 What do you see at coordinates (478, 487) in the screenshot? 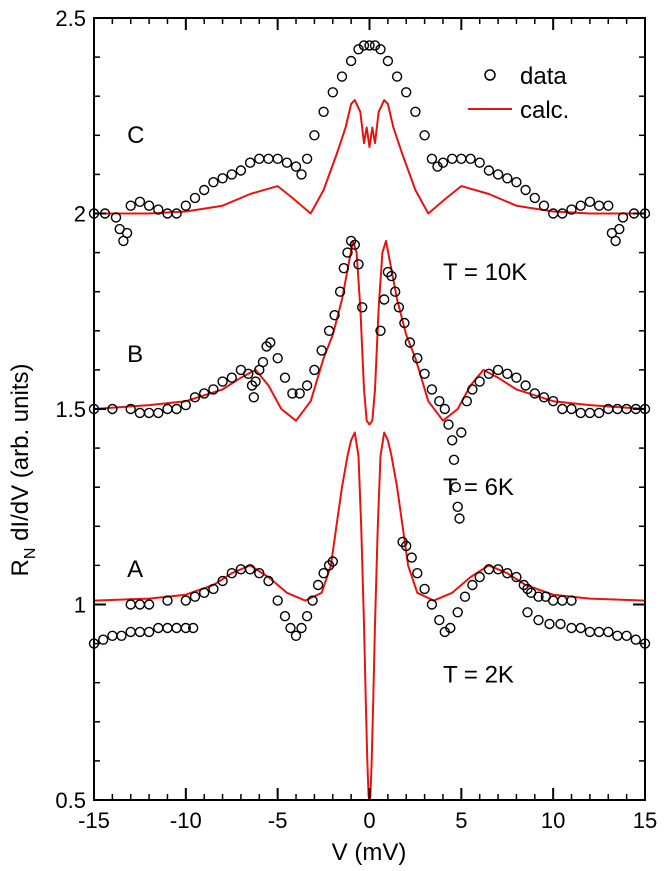
I see `annotation-label: T = 6K` at bounding box center [478, 487].